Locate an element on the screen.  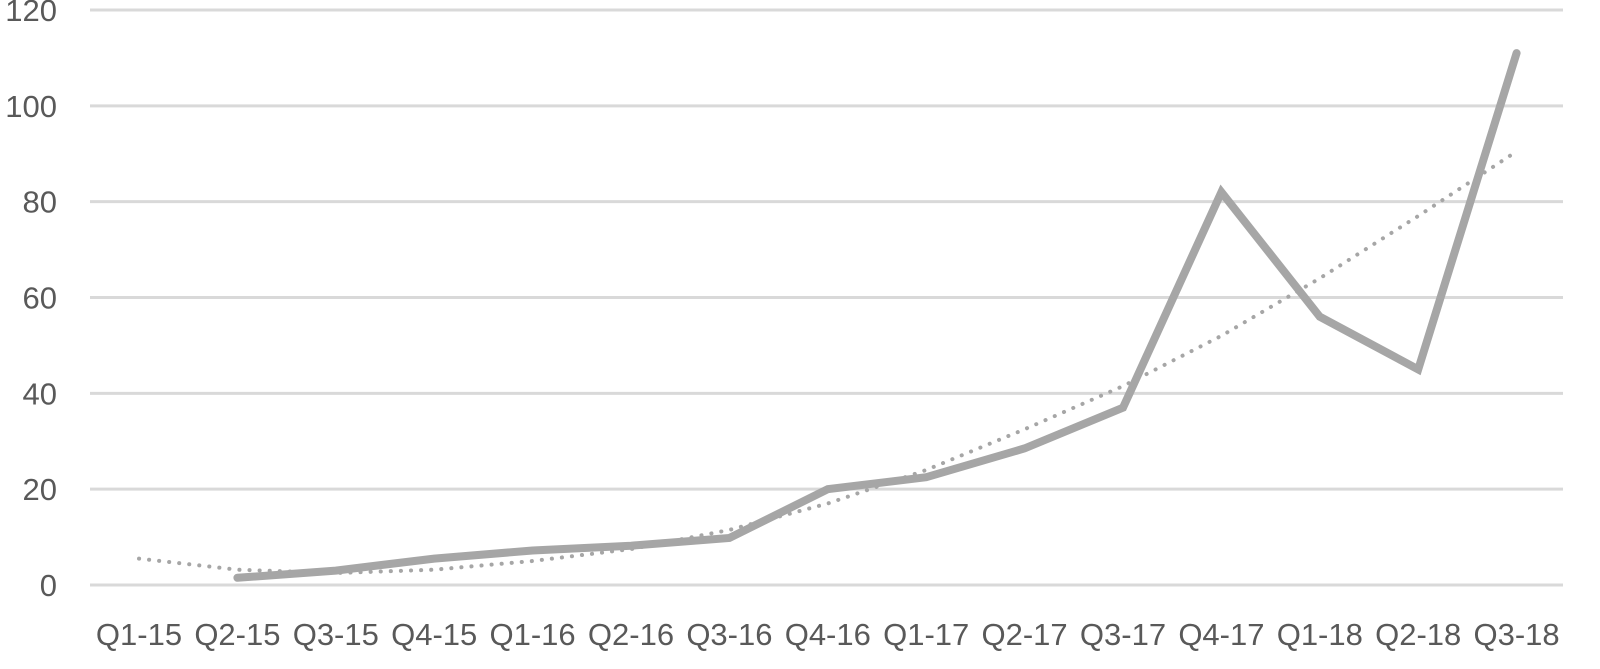
x-tick-label: Q3-18 is located at coordinates (1517, 634).